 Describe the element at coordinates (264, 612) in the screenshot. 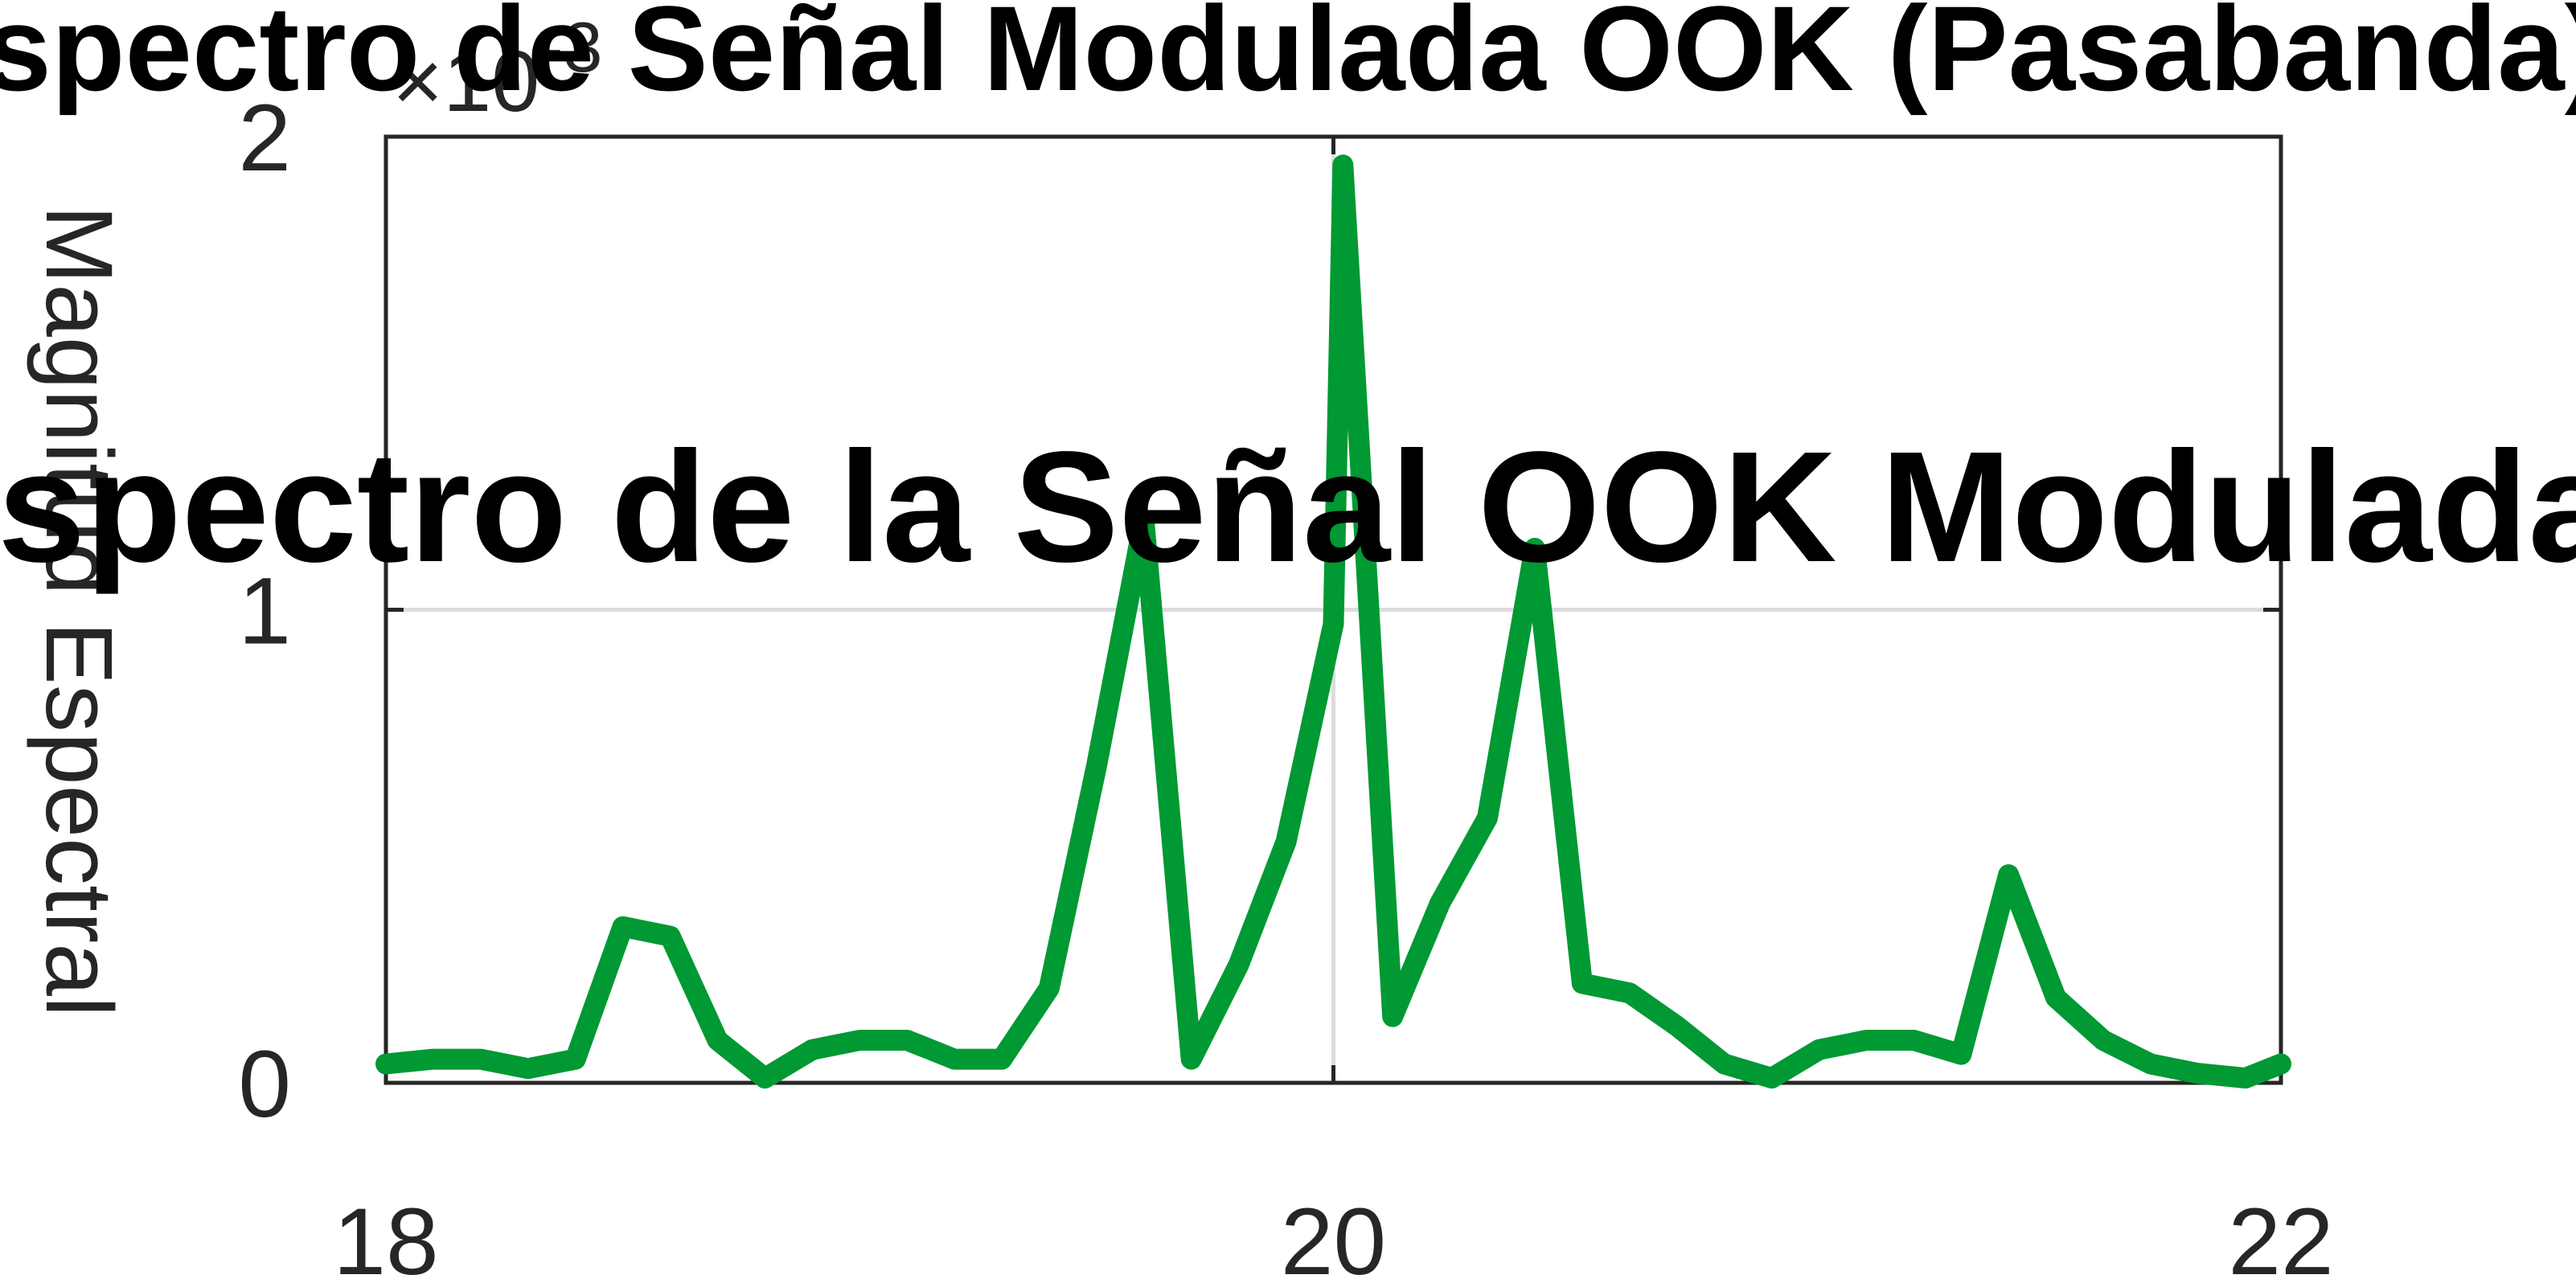

I see `y-tick-label: 1` at that location.